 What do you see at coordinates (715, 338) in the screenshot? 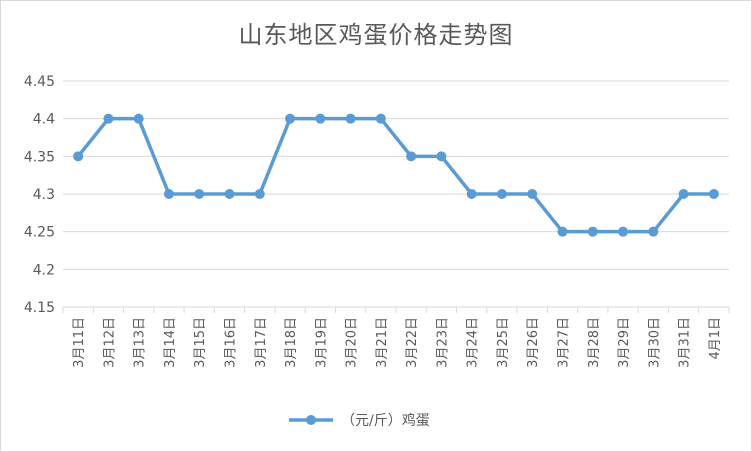
I see `x-tick-label: 4月1日` at bounding box center [715, 338].